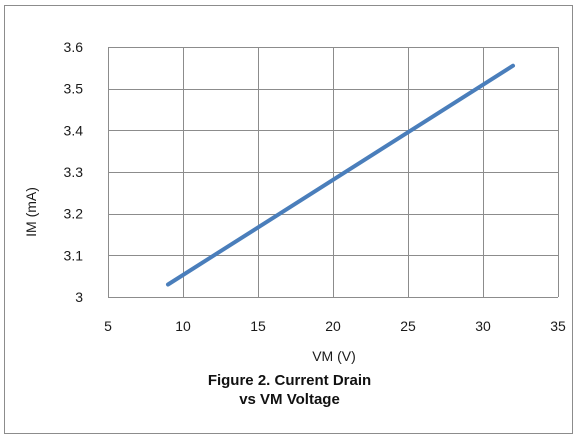 The height and width of the screenshot is (439, 579). Describe the element at coordinates (334, 356) in the screenshot. I see `x-axis-title: VM (V)` at that location.